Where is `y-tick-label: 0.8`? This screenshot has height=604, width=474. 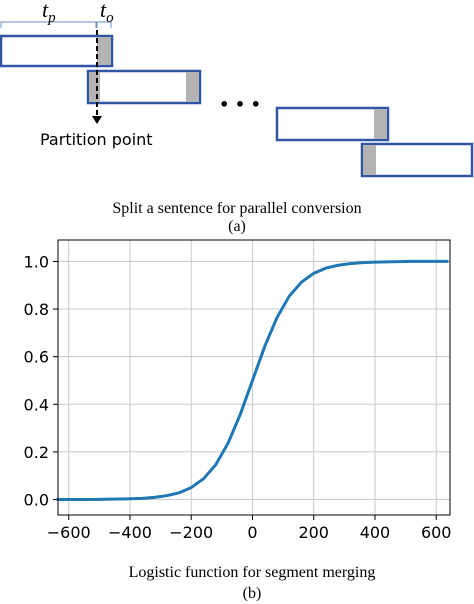
y-tick-label: 0.8 is located at coordinates (36, 309).